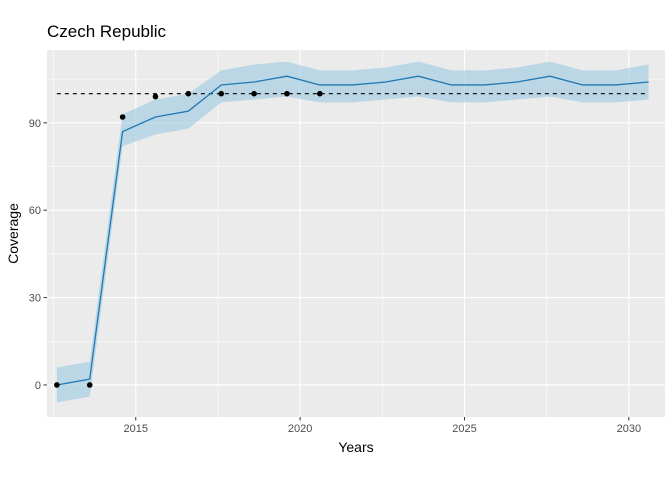 The image size is (672, 480). Describe the element at coordinates (629, 429) in the screenshot. I see `x-tick-label: 2030` at that location.